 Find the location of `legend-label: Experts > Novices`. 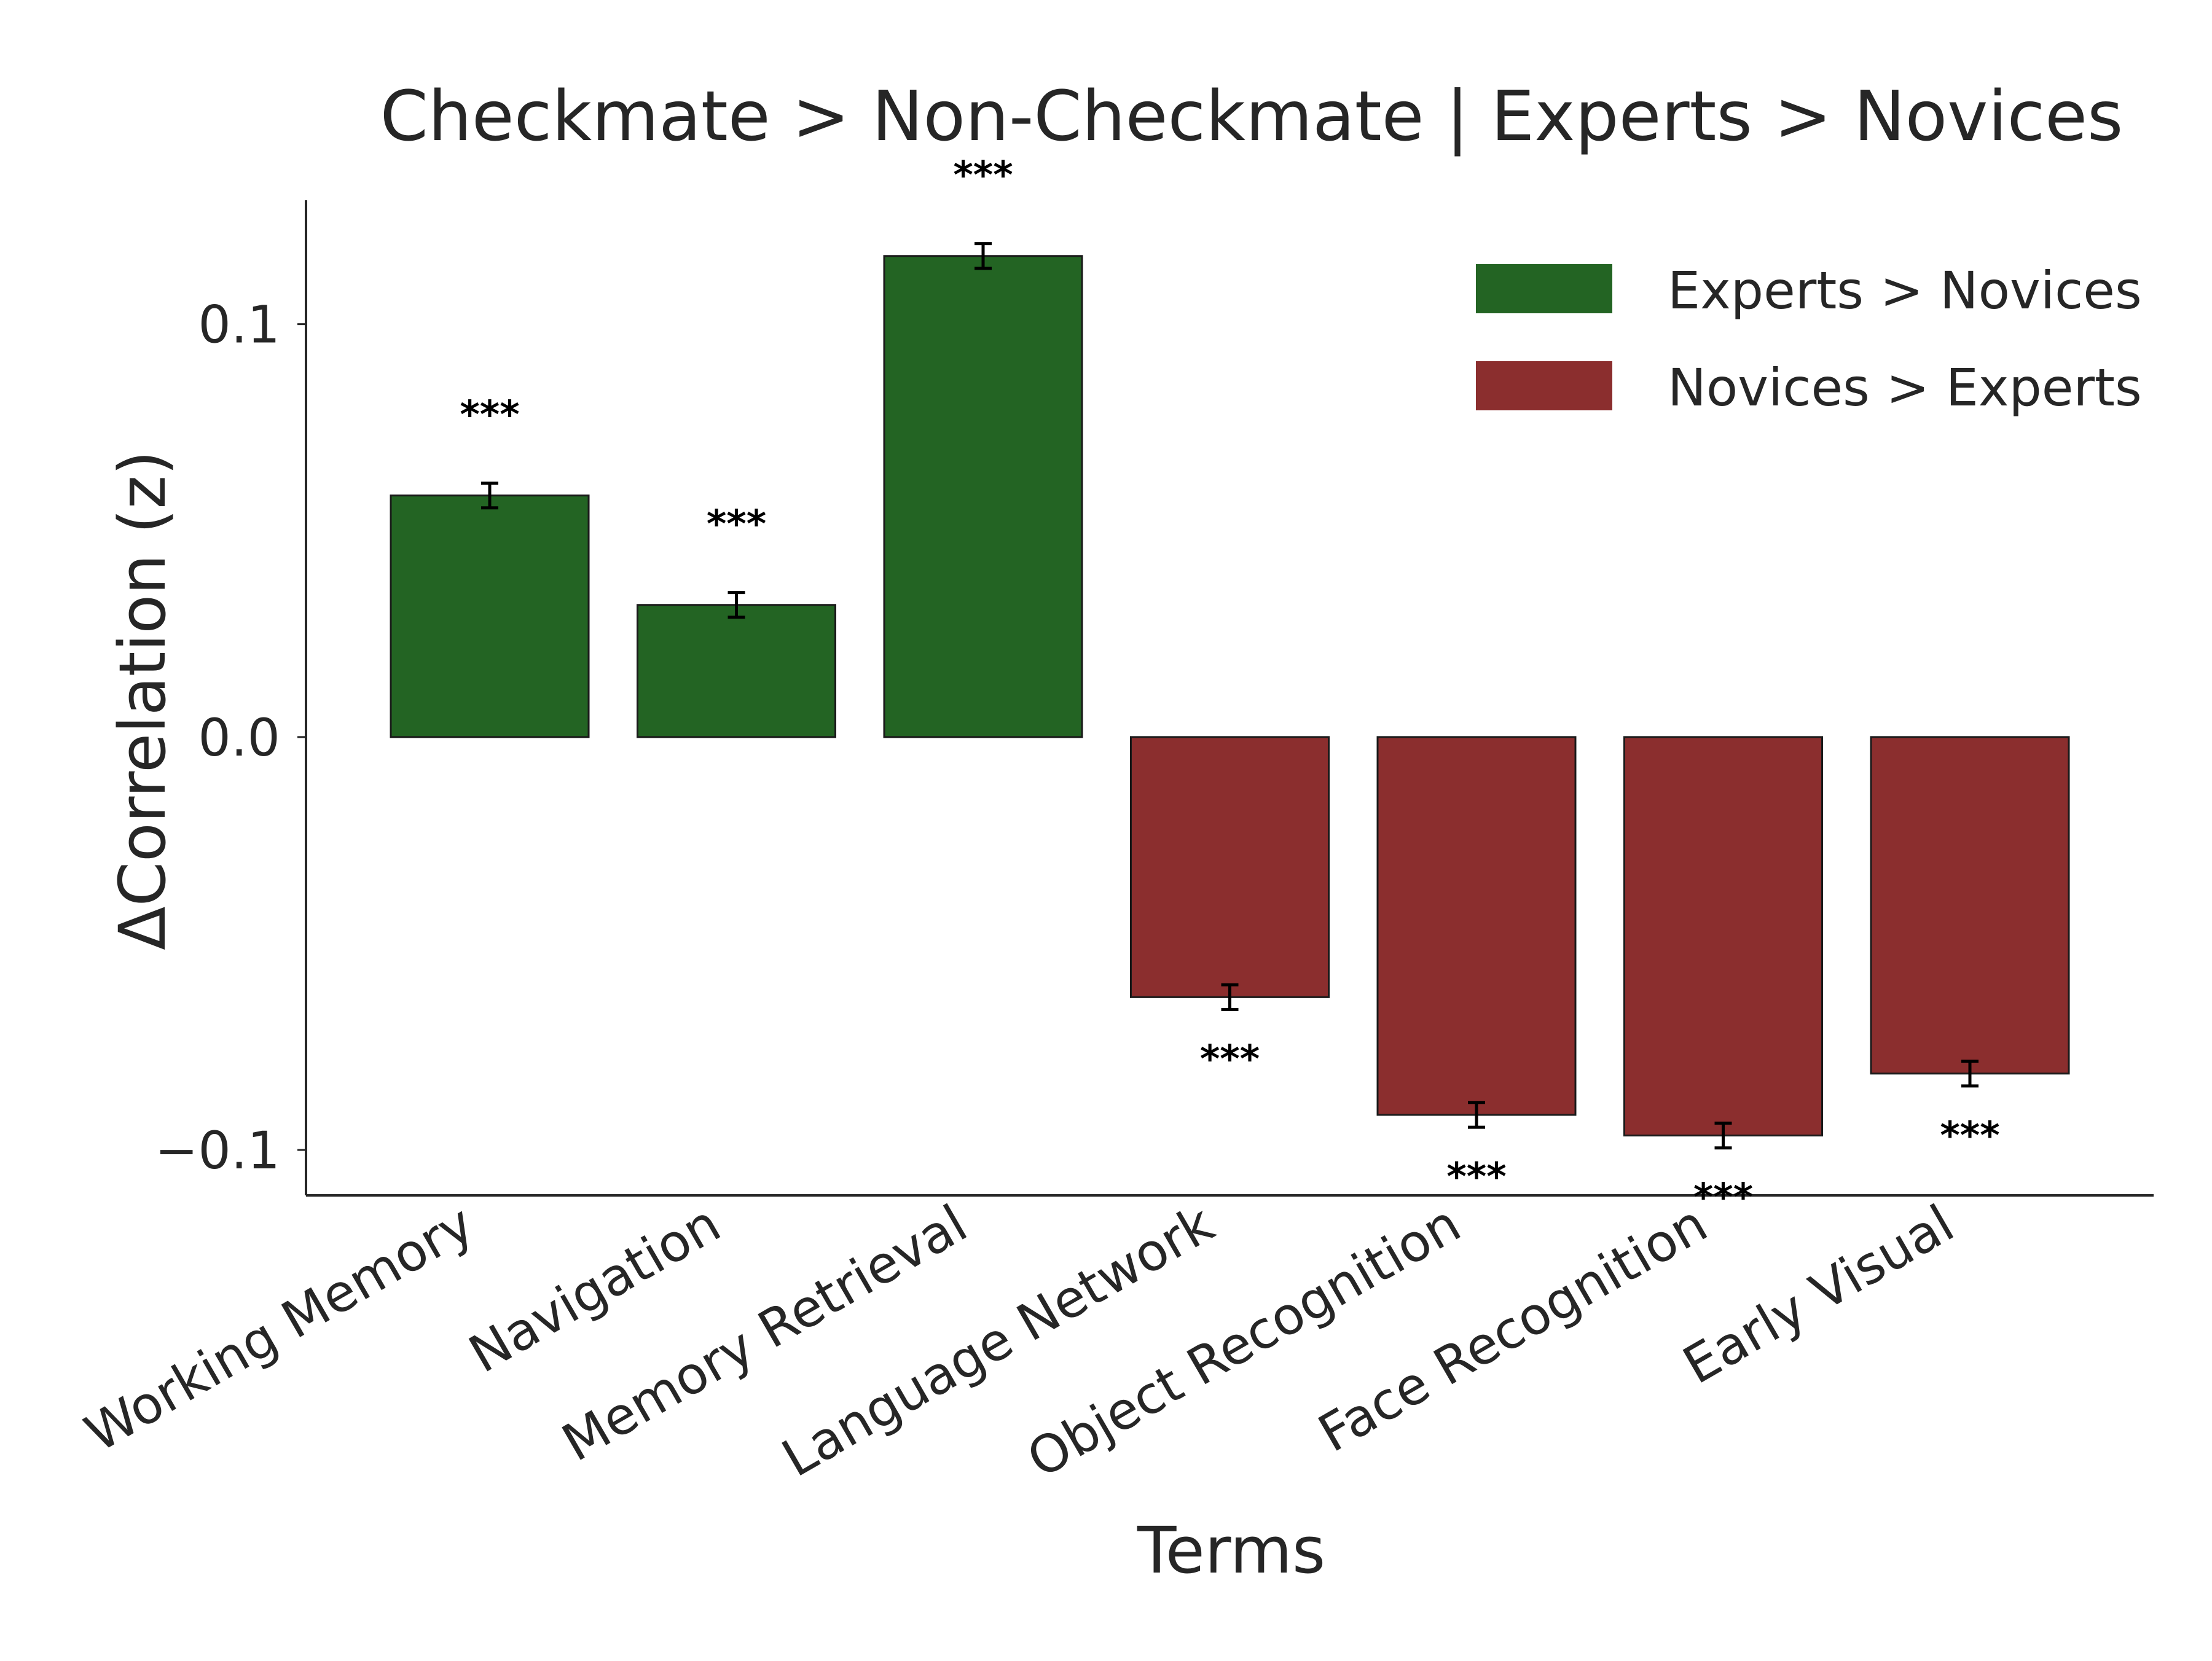

legend-label: Experts > Novices is located at coordinates (1905, 290).